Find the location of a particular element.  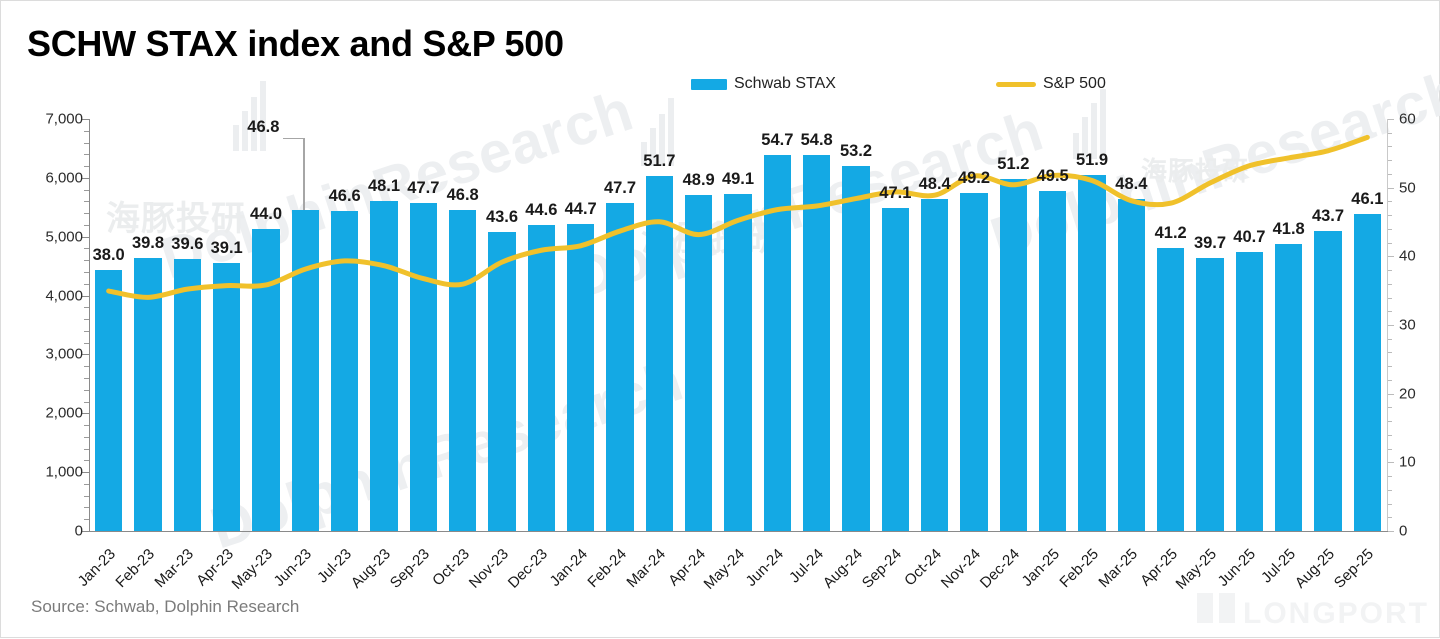

bar-value-label: 43.6 is located at coordinates (502, 216).